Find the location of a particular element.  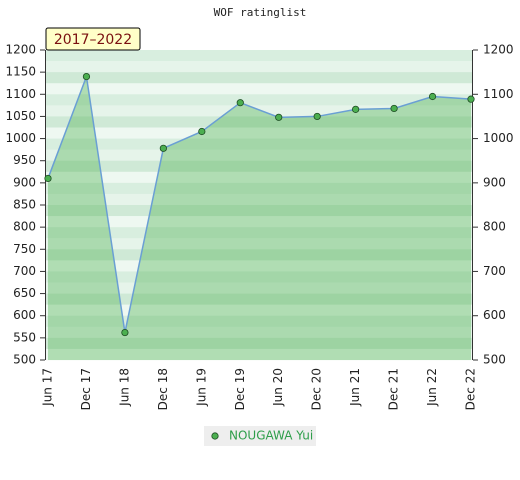

chart-title: WOF ratinglist is located at coordinates (260, 12).